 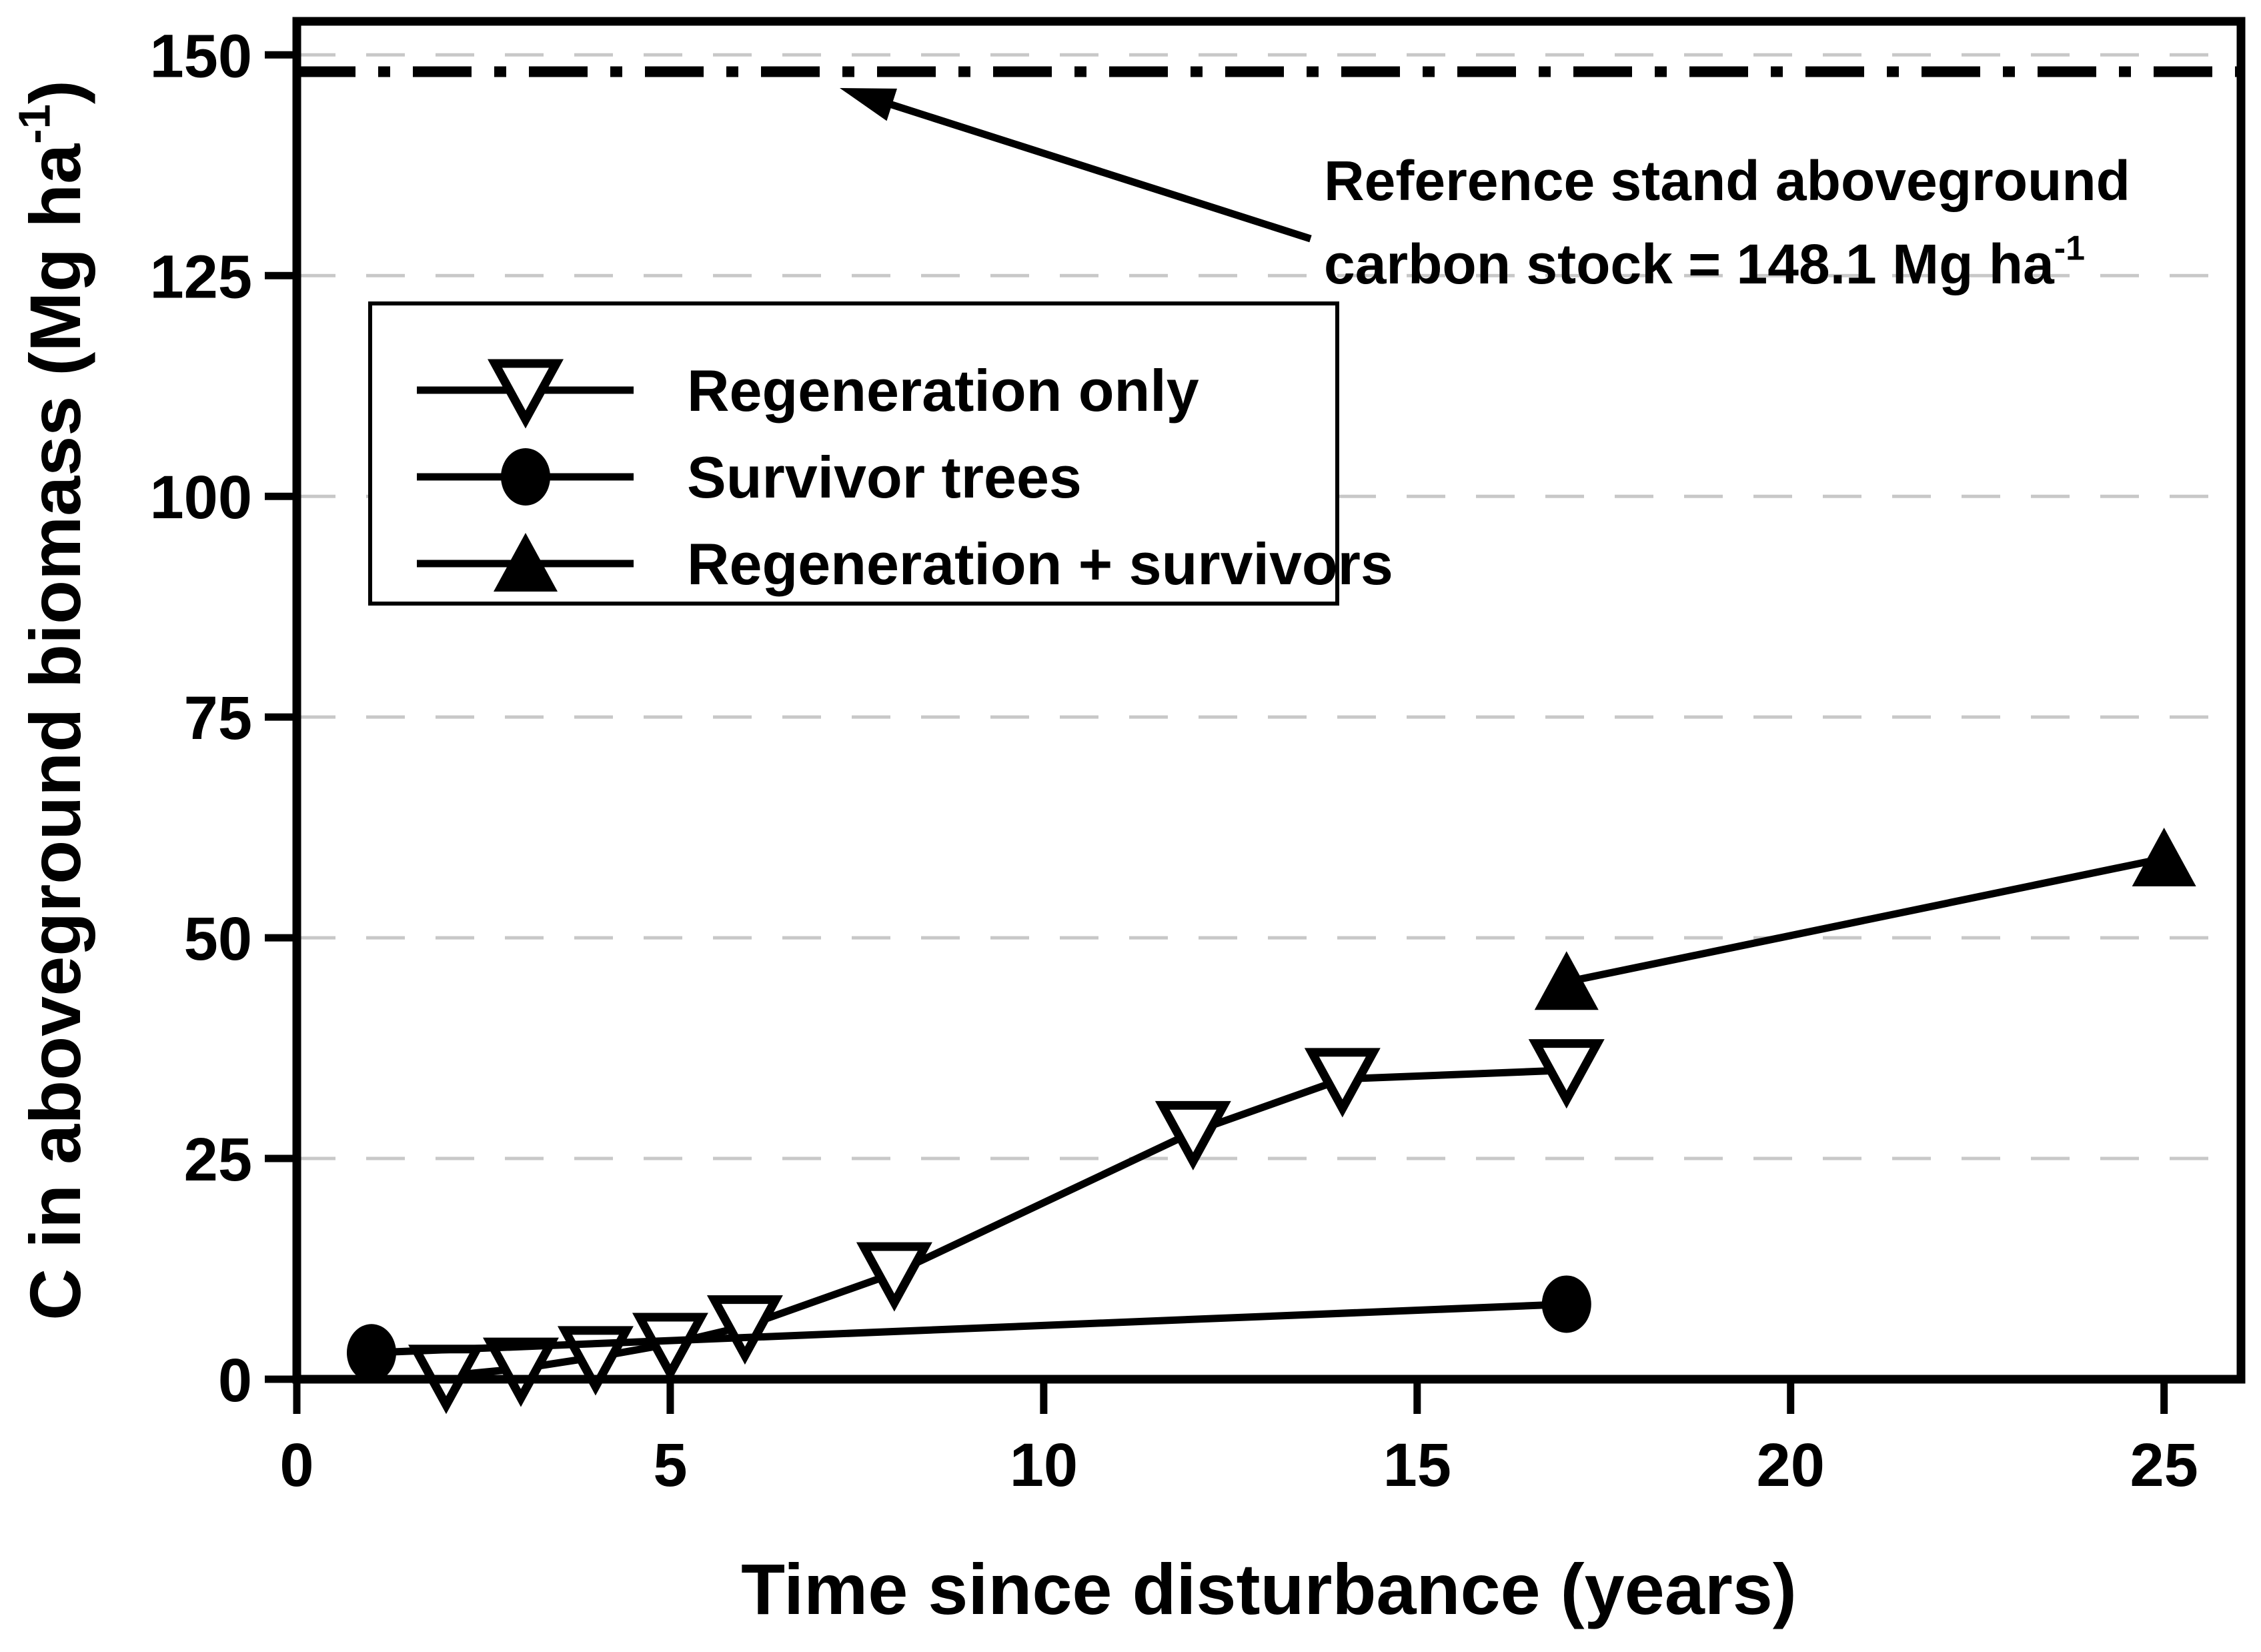 I want to click on legend-label: Regeneration only, so click(x=943, y=390).